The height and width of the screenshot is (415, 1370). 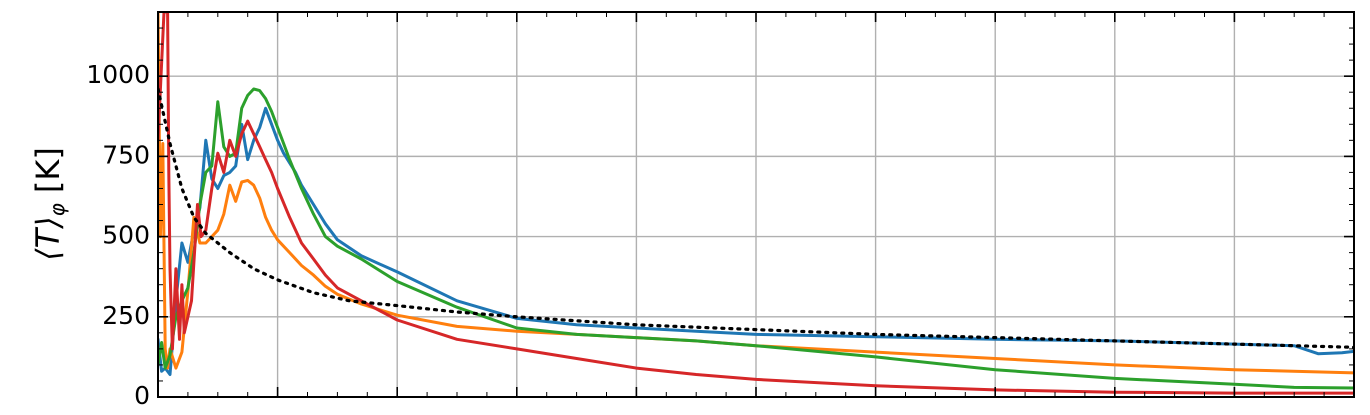 What do you see at coordinates (48, 170) in the screenshot?
I see `y-axis-unit: [K]` at bounding box center [48, 170].